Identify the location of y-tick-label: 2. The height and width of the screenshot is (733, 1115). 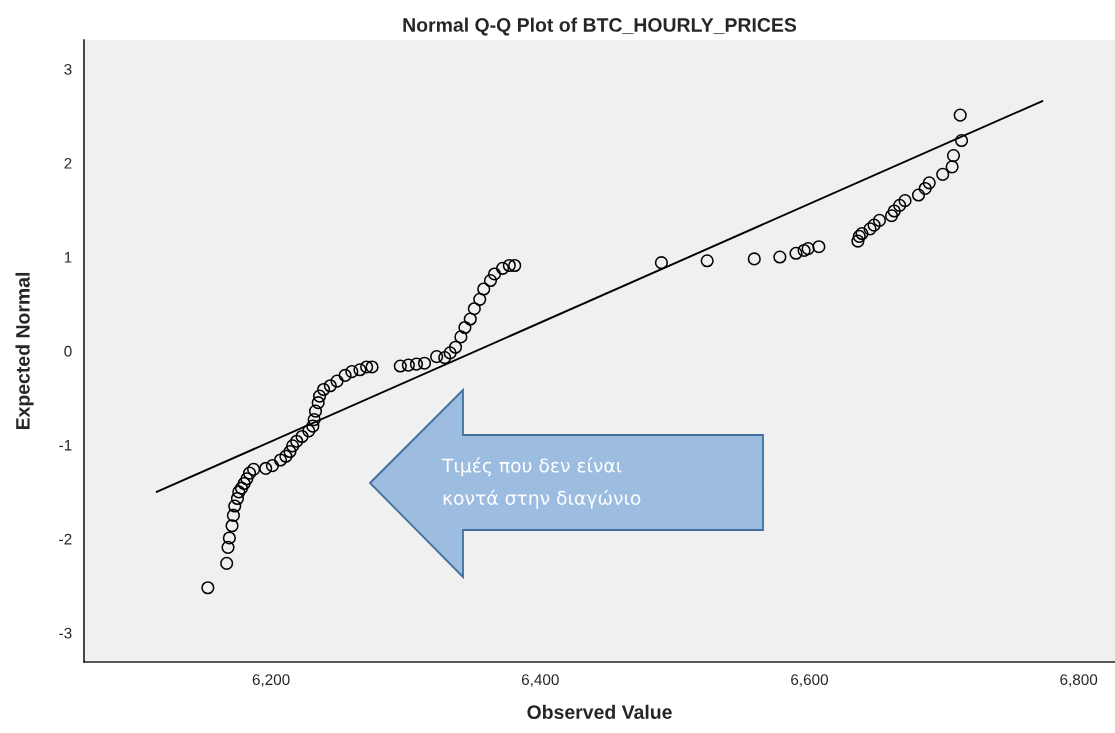
(68, 163).